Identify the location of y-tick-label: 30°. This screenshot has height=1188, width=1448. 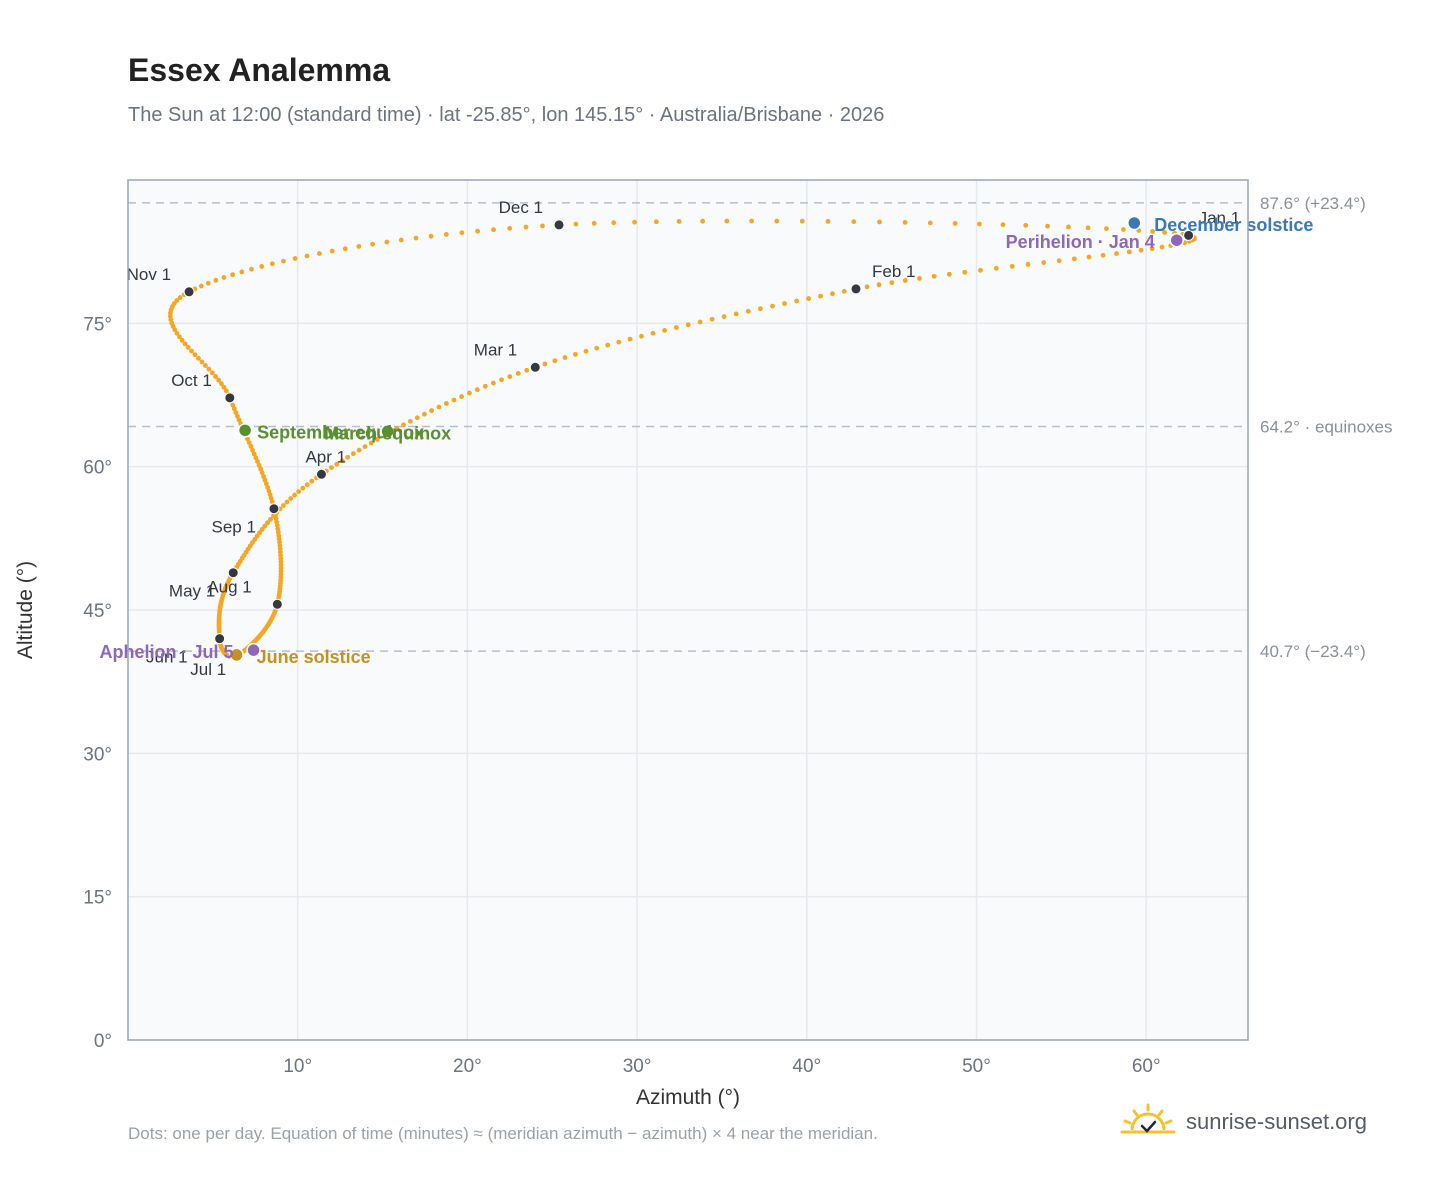
(97, 754).